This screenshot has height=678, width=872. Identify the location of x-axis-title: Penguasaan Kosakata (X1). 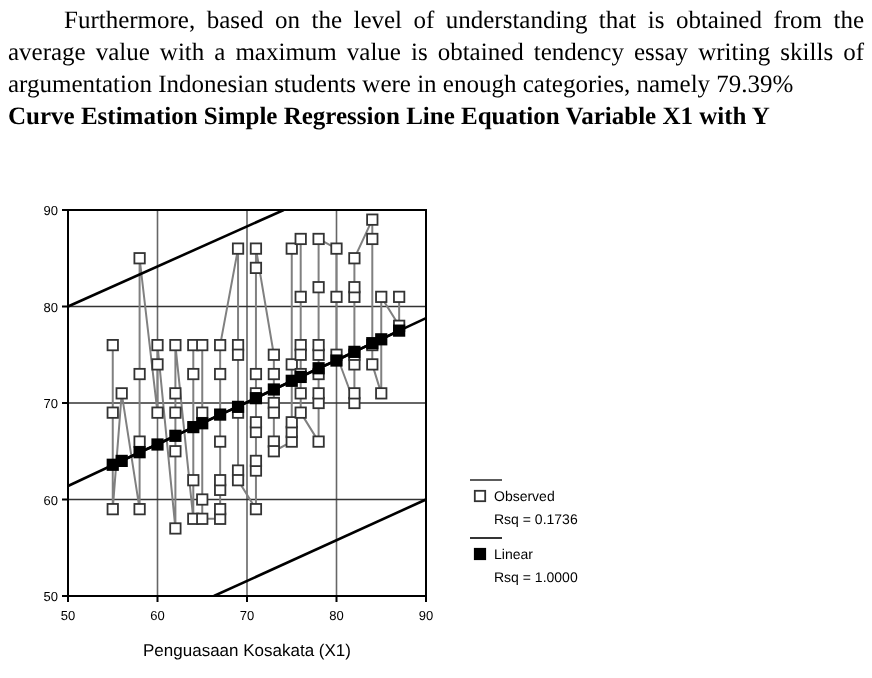
(247, 650).